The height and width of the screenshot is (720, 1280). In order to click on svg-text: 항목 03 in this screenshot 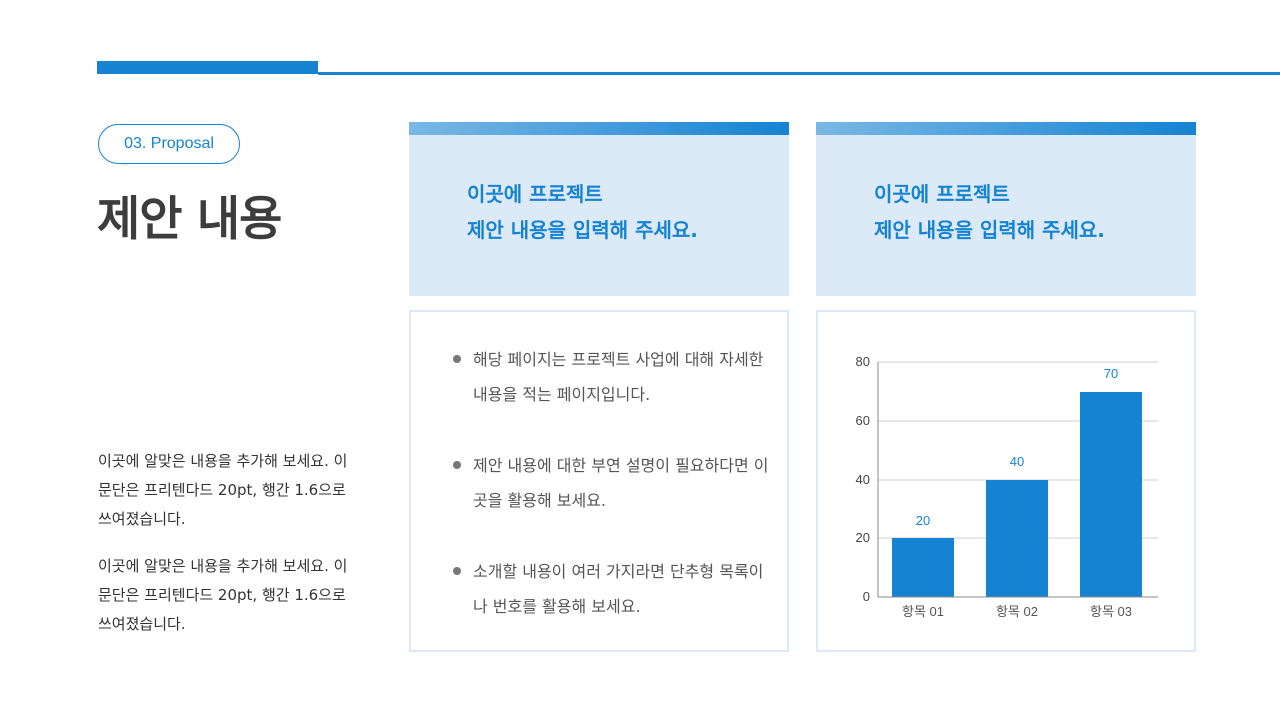, I will do `click(1111, 611)`.